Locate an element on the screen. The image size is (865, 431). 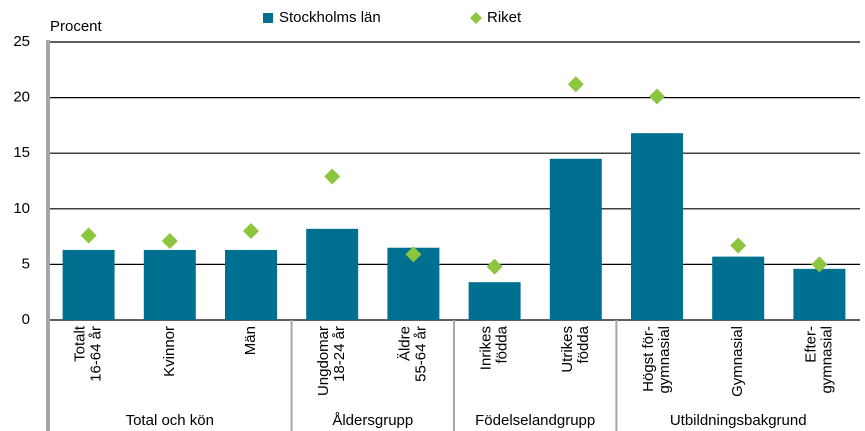
x-tick-label: 18-24 år is located at coordinates (339, 354).